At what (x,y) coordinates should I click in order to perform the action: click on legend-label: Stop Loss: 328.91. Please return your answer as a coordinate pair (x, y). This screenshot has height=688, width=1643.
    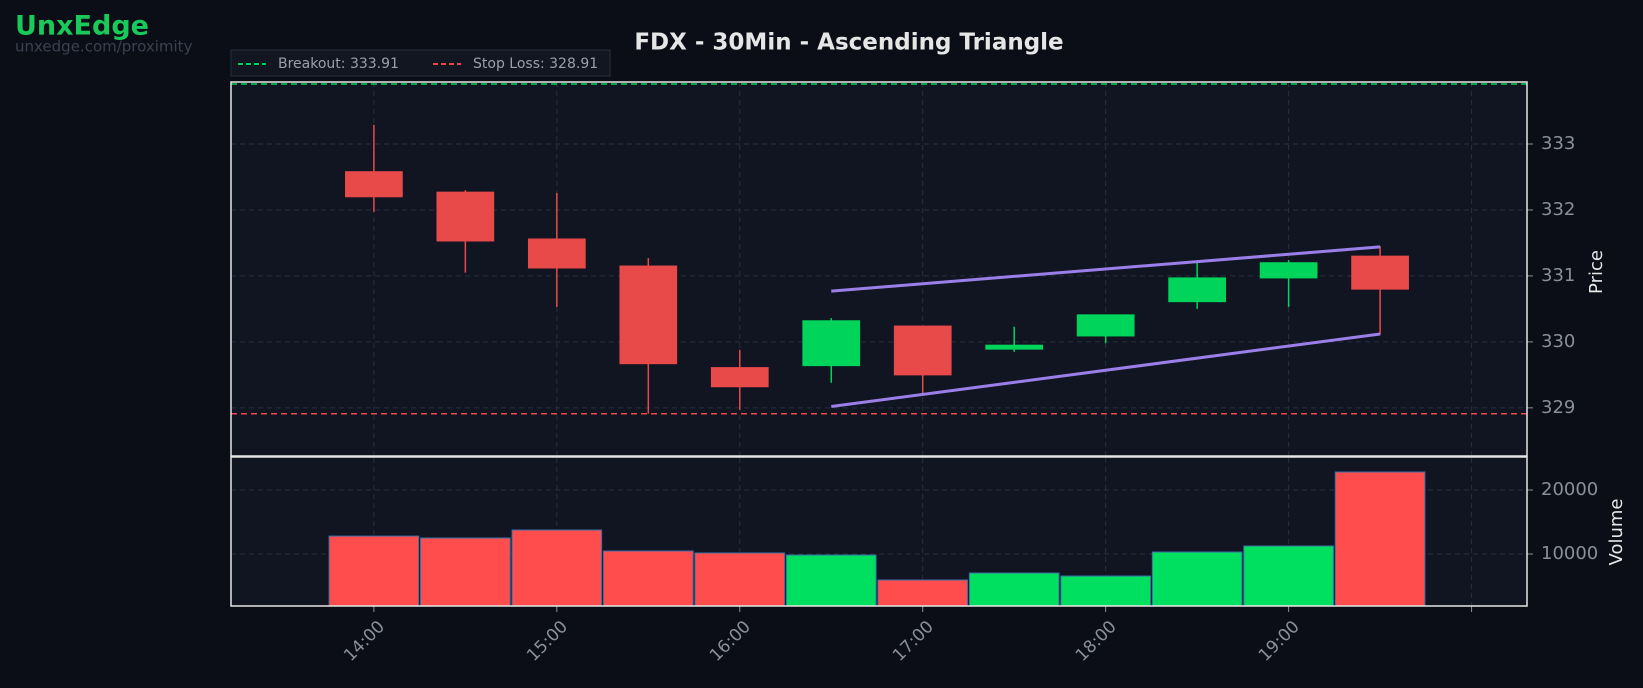
    Looking at the image, I should click on (535, 64).